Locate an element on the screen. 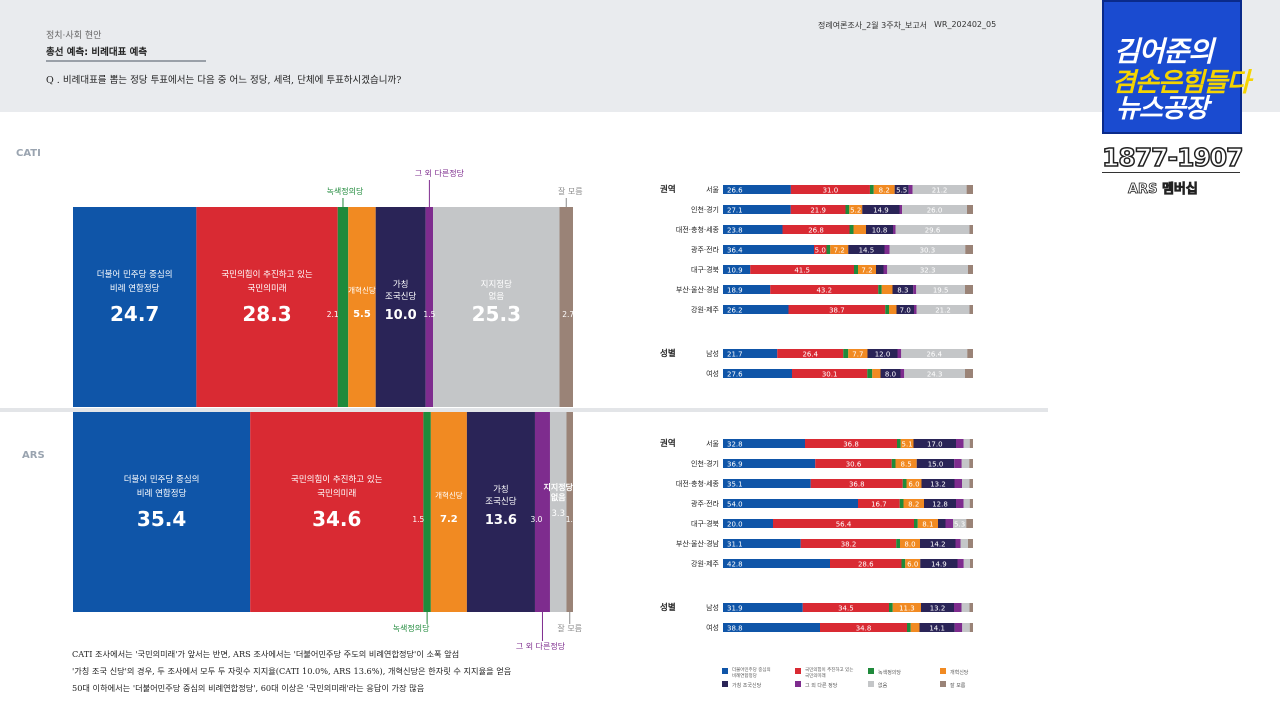 This screenshot has width=1280, height=704. segment-value: 1.3 is located at coordinates (572, 519).